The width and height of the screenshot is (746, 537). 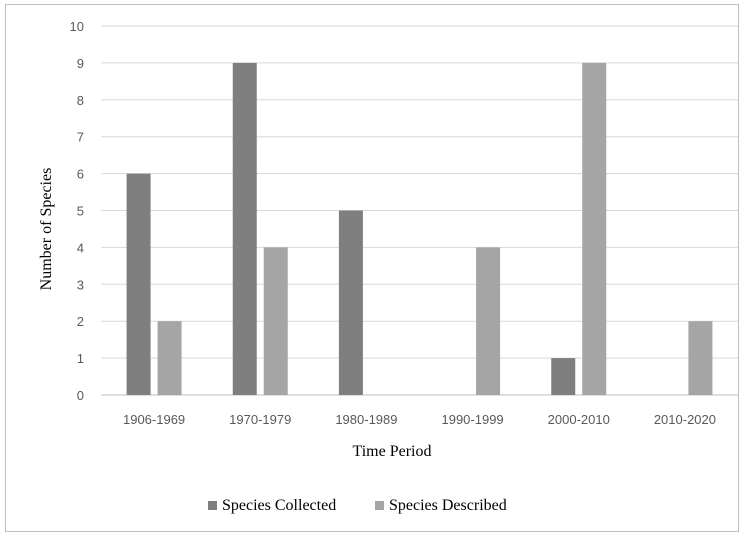 What do you see at coordinates (472, 419) in the screenshot?
I see `x-tick-label: 1990-1999` at bounding box center [472, 419].